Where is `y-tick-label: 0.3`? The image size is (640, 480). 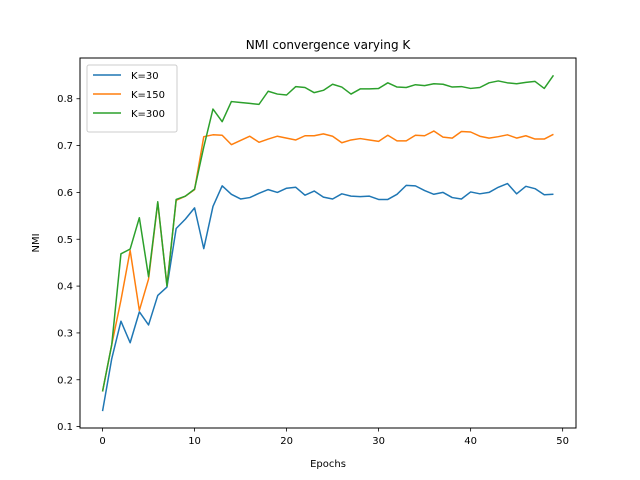 y-tick-label: 0.3 is located at coordinates (65, 333).